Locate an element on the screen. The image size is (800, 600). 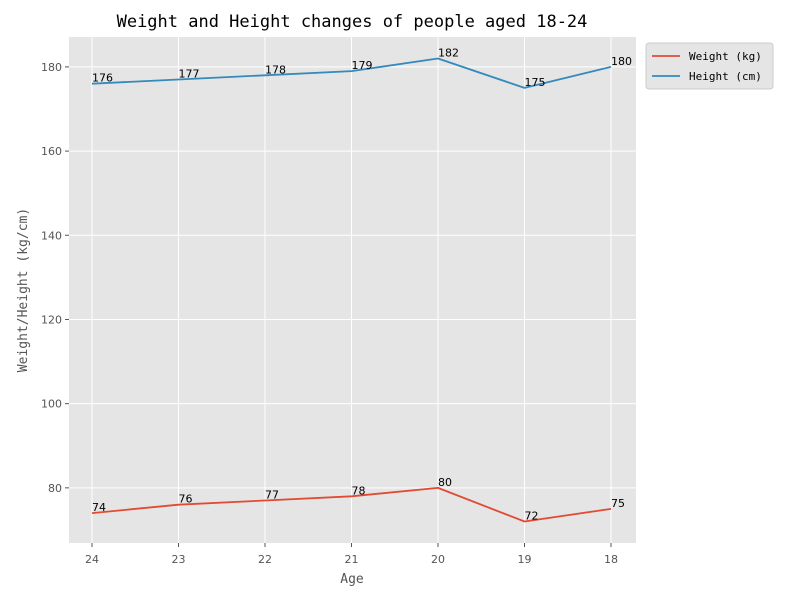
data-label-weight: 76 is located at coordinates (186, 499).